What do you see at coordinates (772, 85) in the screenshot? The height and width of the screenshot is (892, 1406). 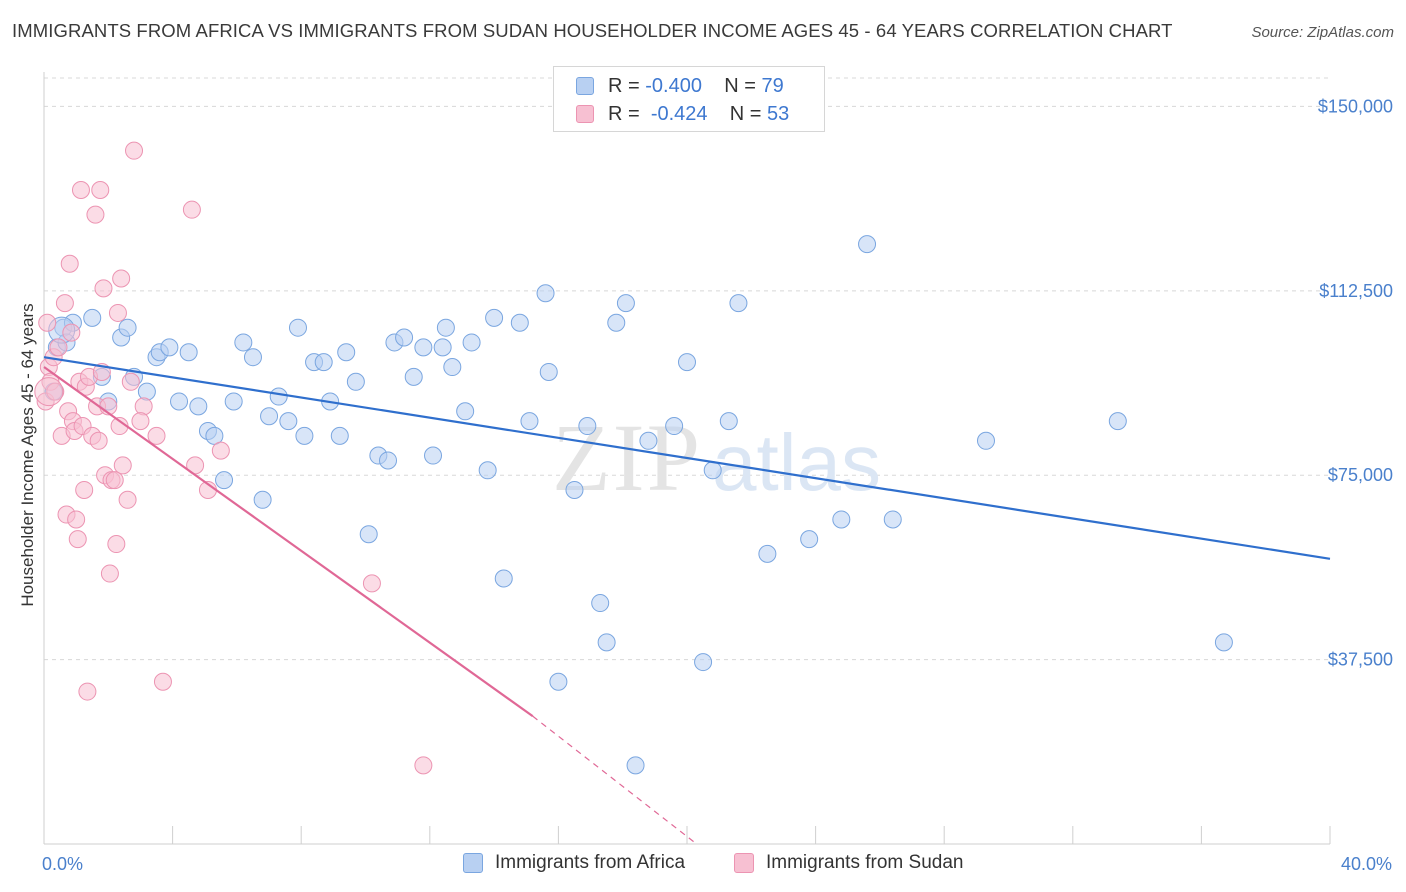 I see `n-value: 79` at bounding box center [772, 85].